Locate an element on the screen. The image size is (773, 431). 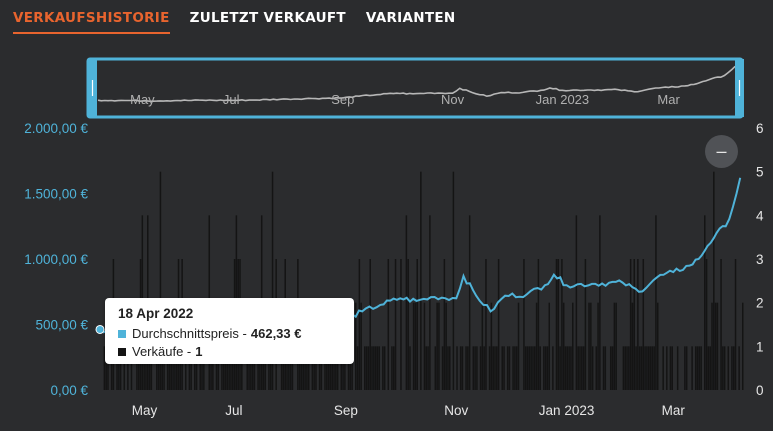
y-right-tick-label: 6 is located at coordinates (760, 128).